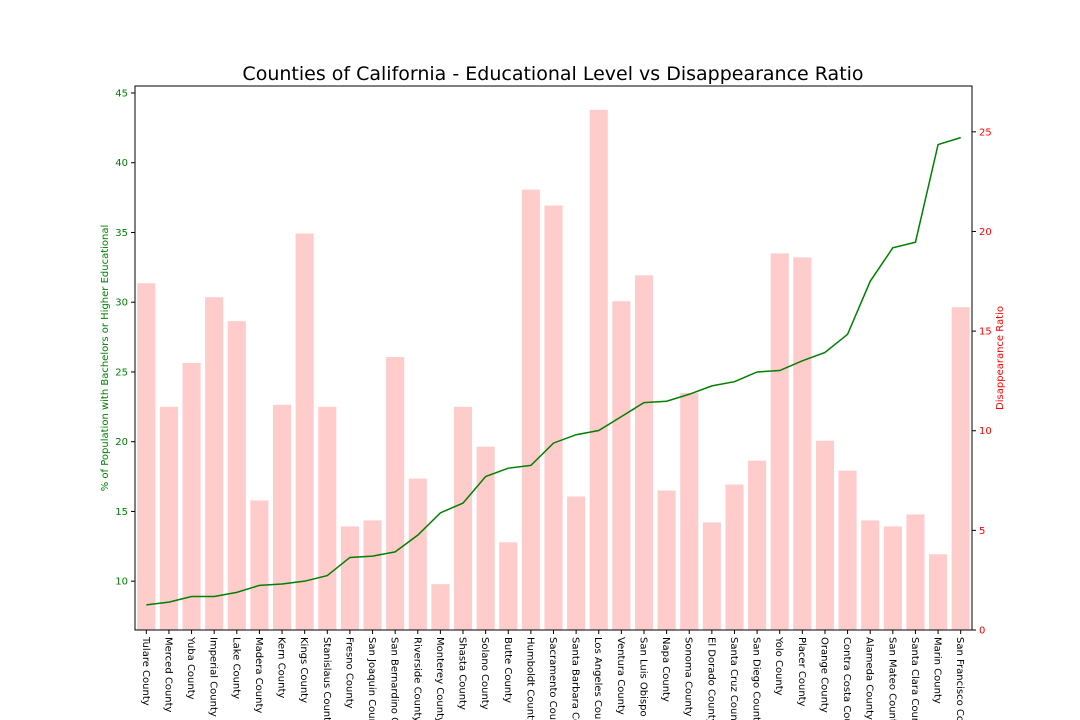  What do you see at coordinates (688, 677) in the screenshot?
I see `x-tick-label: Sonoma County` at bounding box center [688, 677].